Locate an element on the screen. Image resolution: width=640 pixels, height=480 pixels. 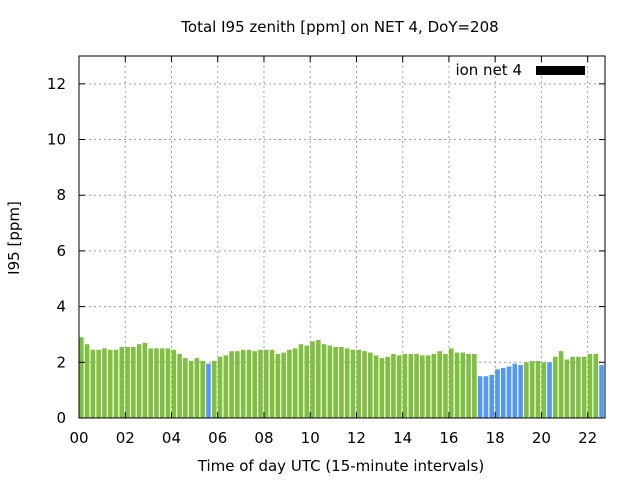
x-tick-label: 02 is located at coordinates (125, 438).